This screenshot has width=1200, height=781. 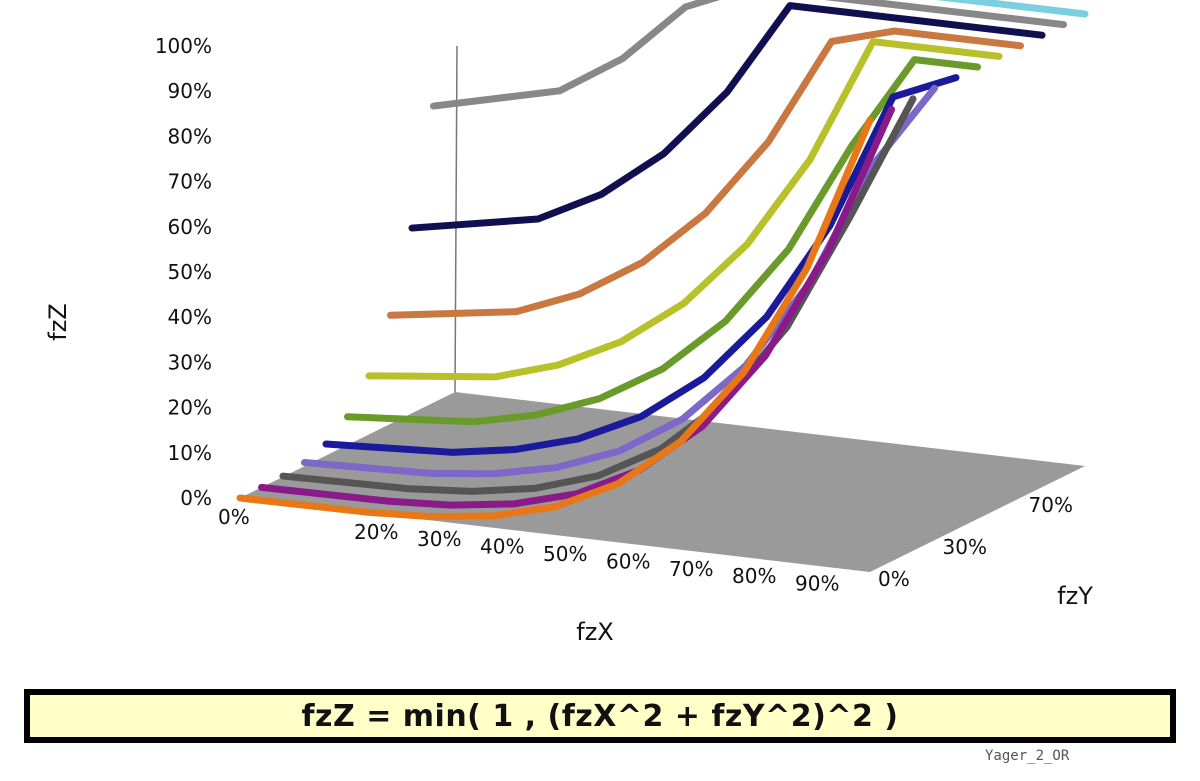 I want to click on y-tick-label: 70%, so click(x=1051, y=505).